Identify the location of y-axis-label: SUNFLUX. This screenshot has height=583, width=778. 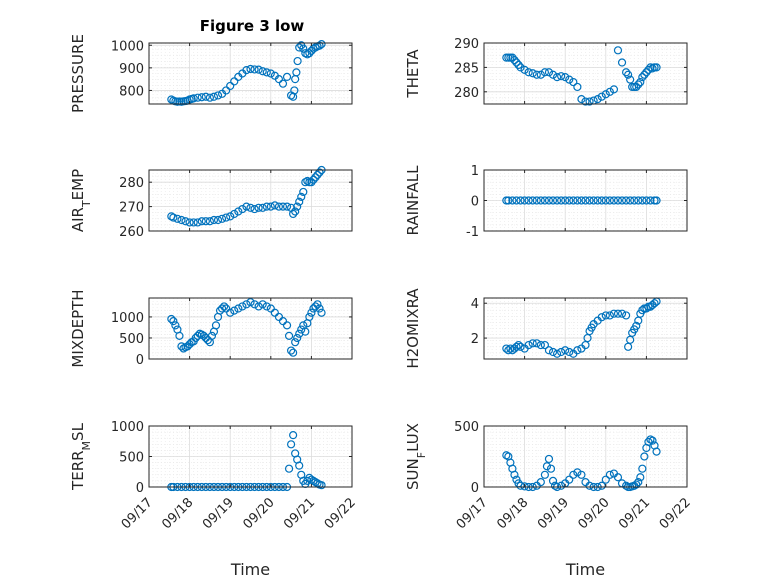
(416, 456).